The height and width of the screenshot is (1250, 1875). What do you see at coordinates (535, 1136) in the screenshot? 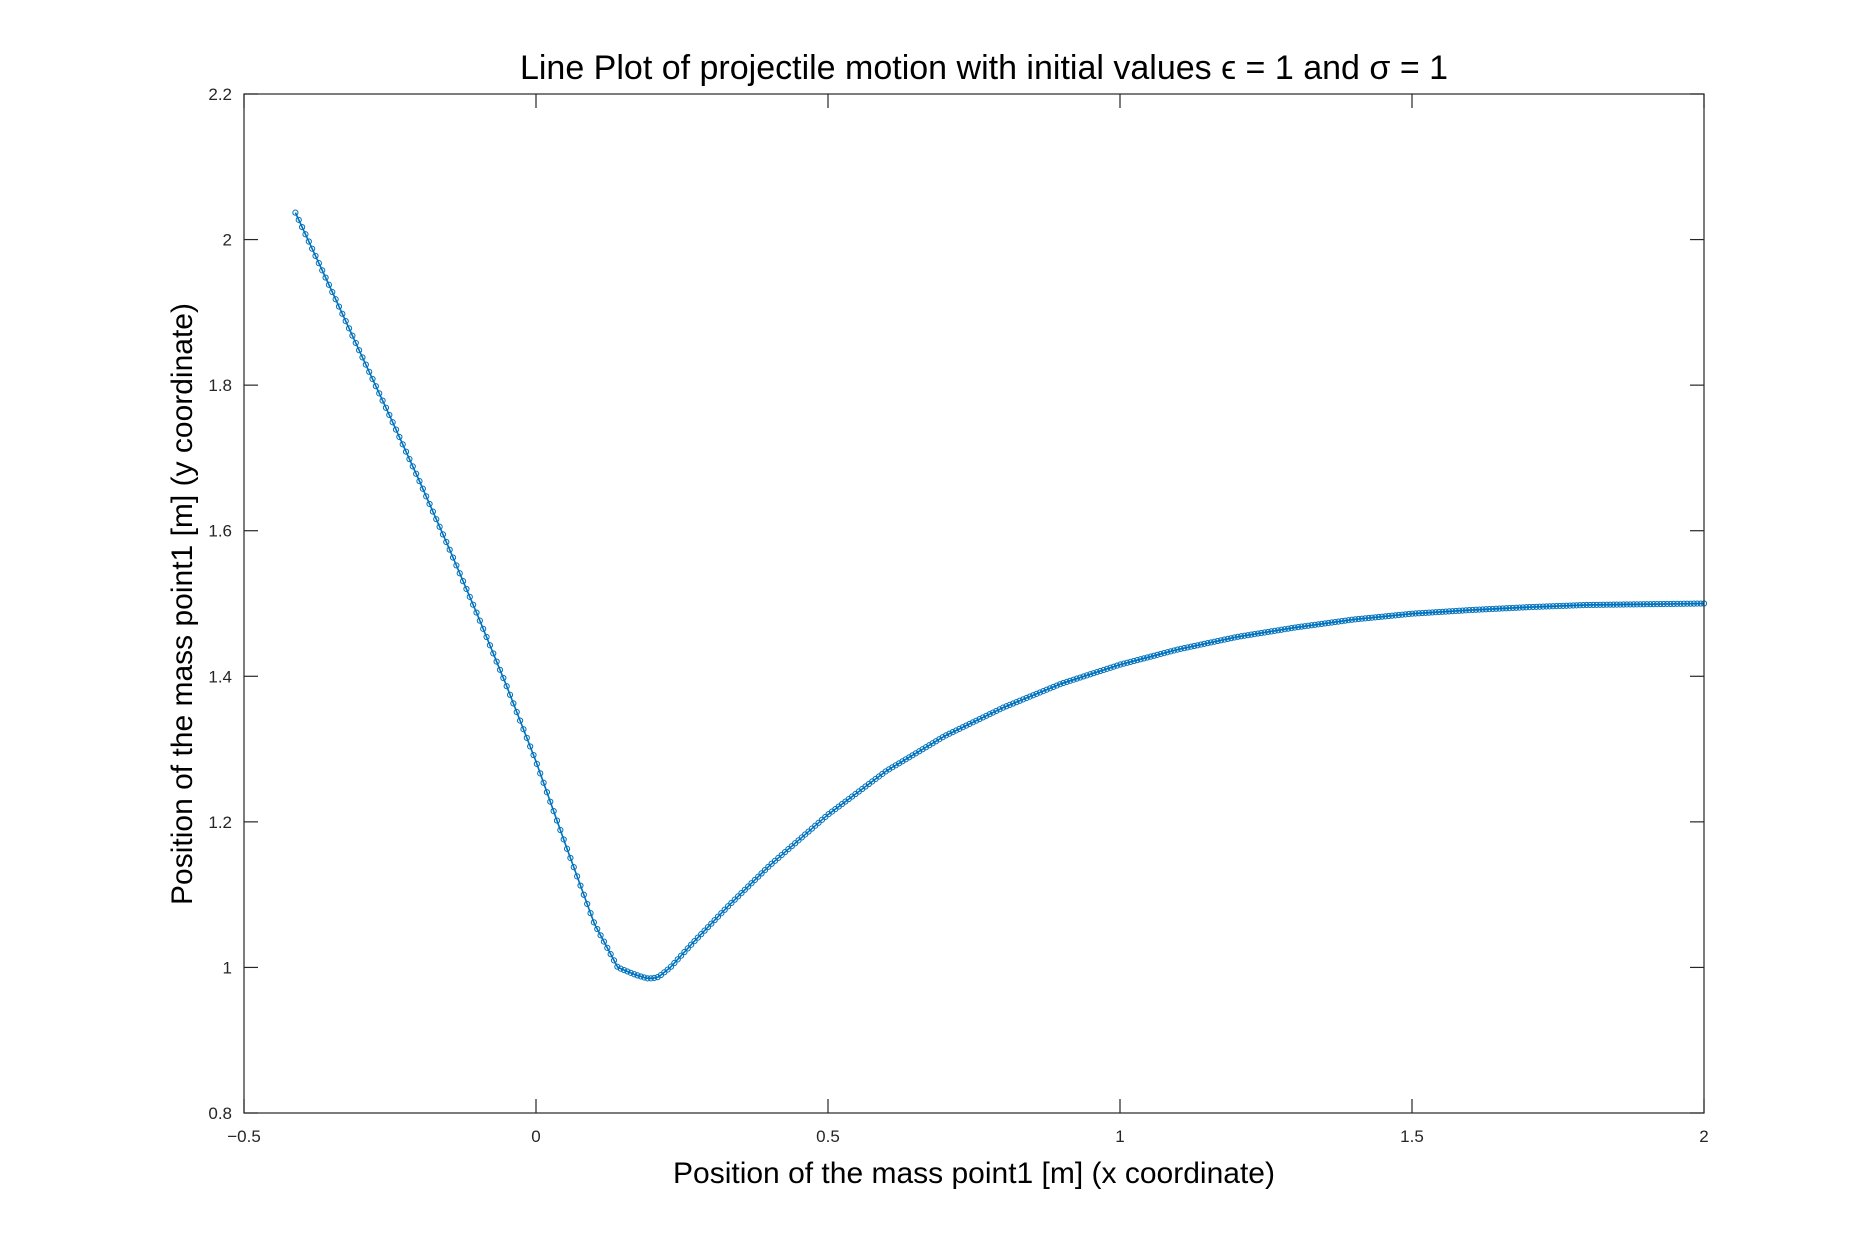
I see `x-tick-label: 0` at bounding box center [535, 1136].